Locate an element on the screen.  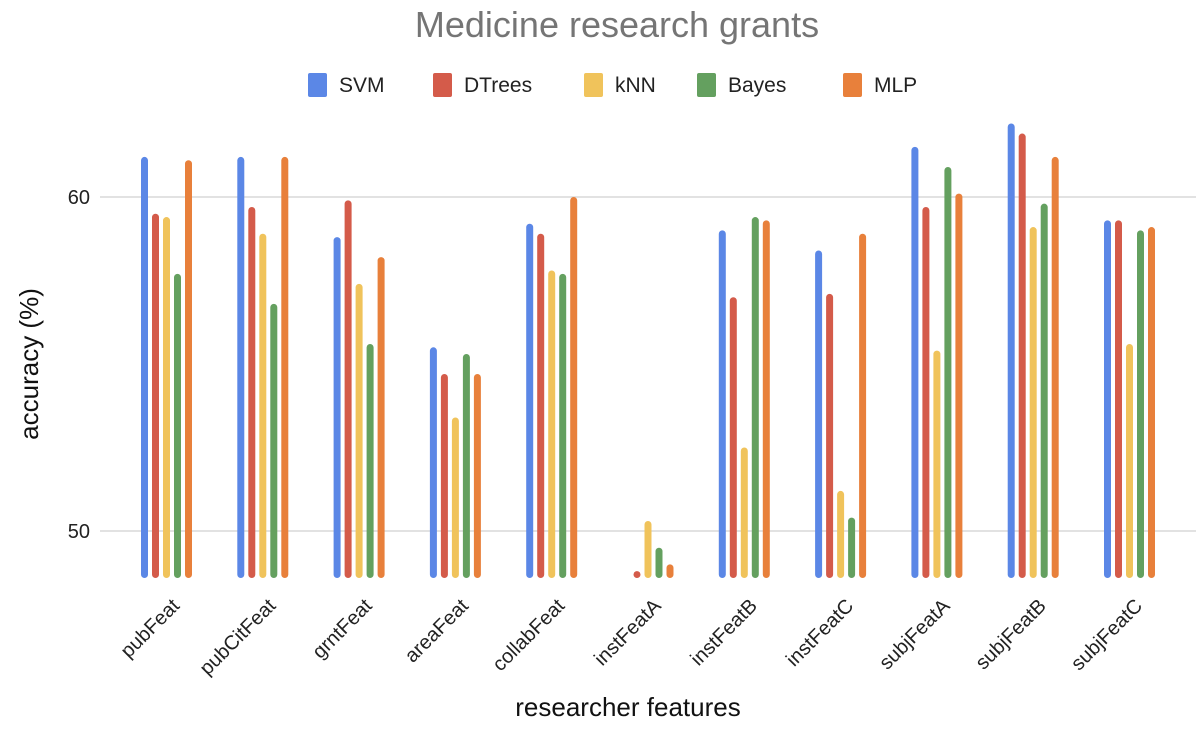
legend-label: DTrees is located at coordinates (498, 85).